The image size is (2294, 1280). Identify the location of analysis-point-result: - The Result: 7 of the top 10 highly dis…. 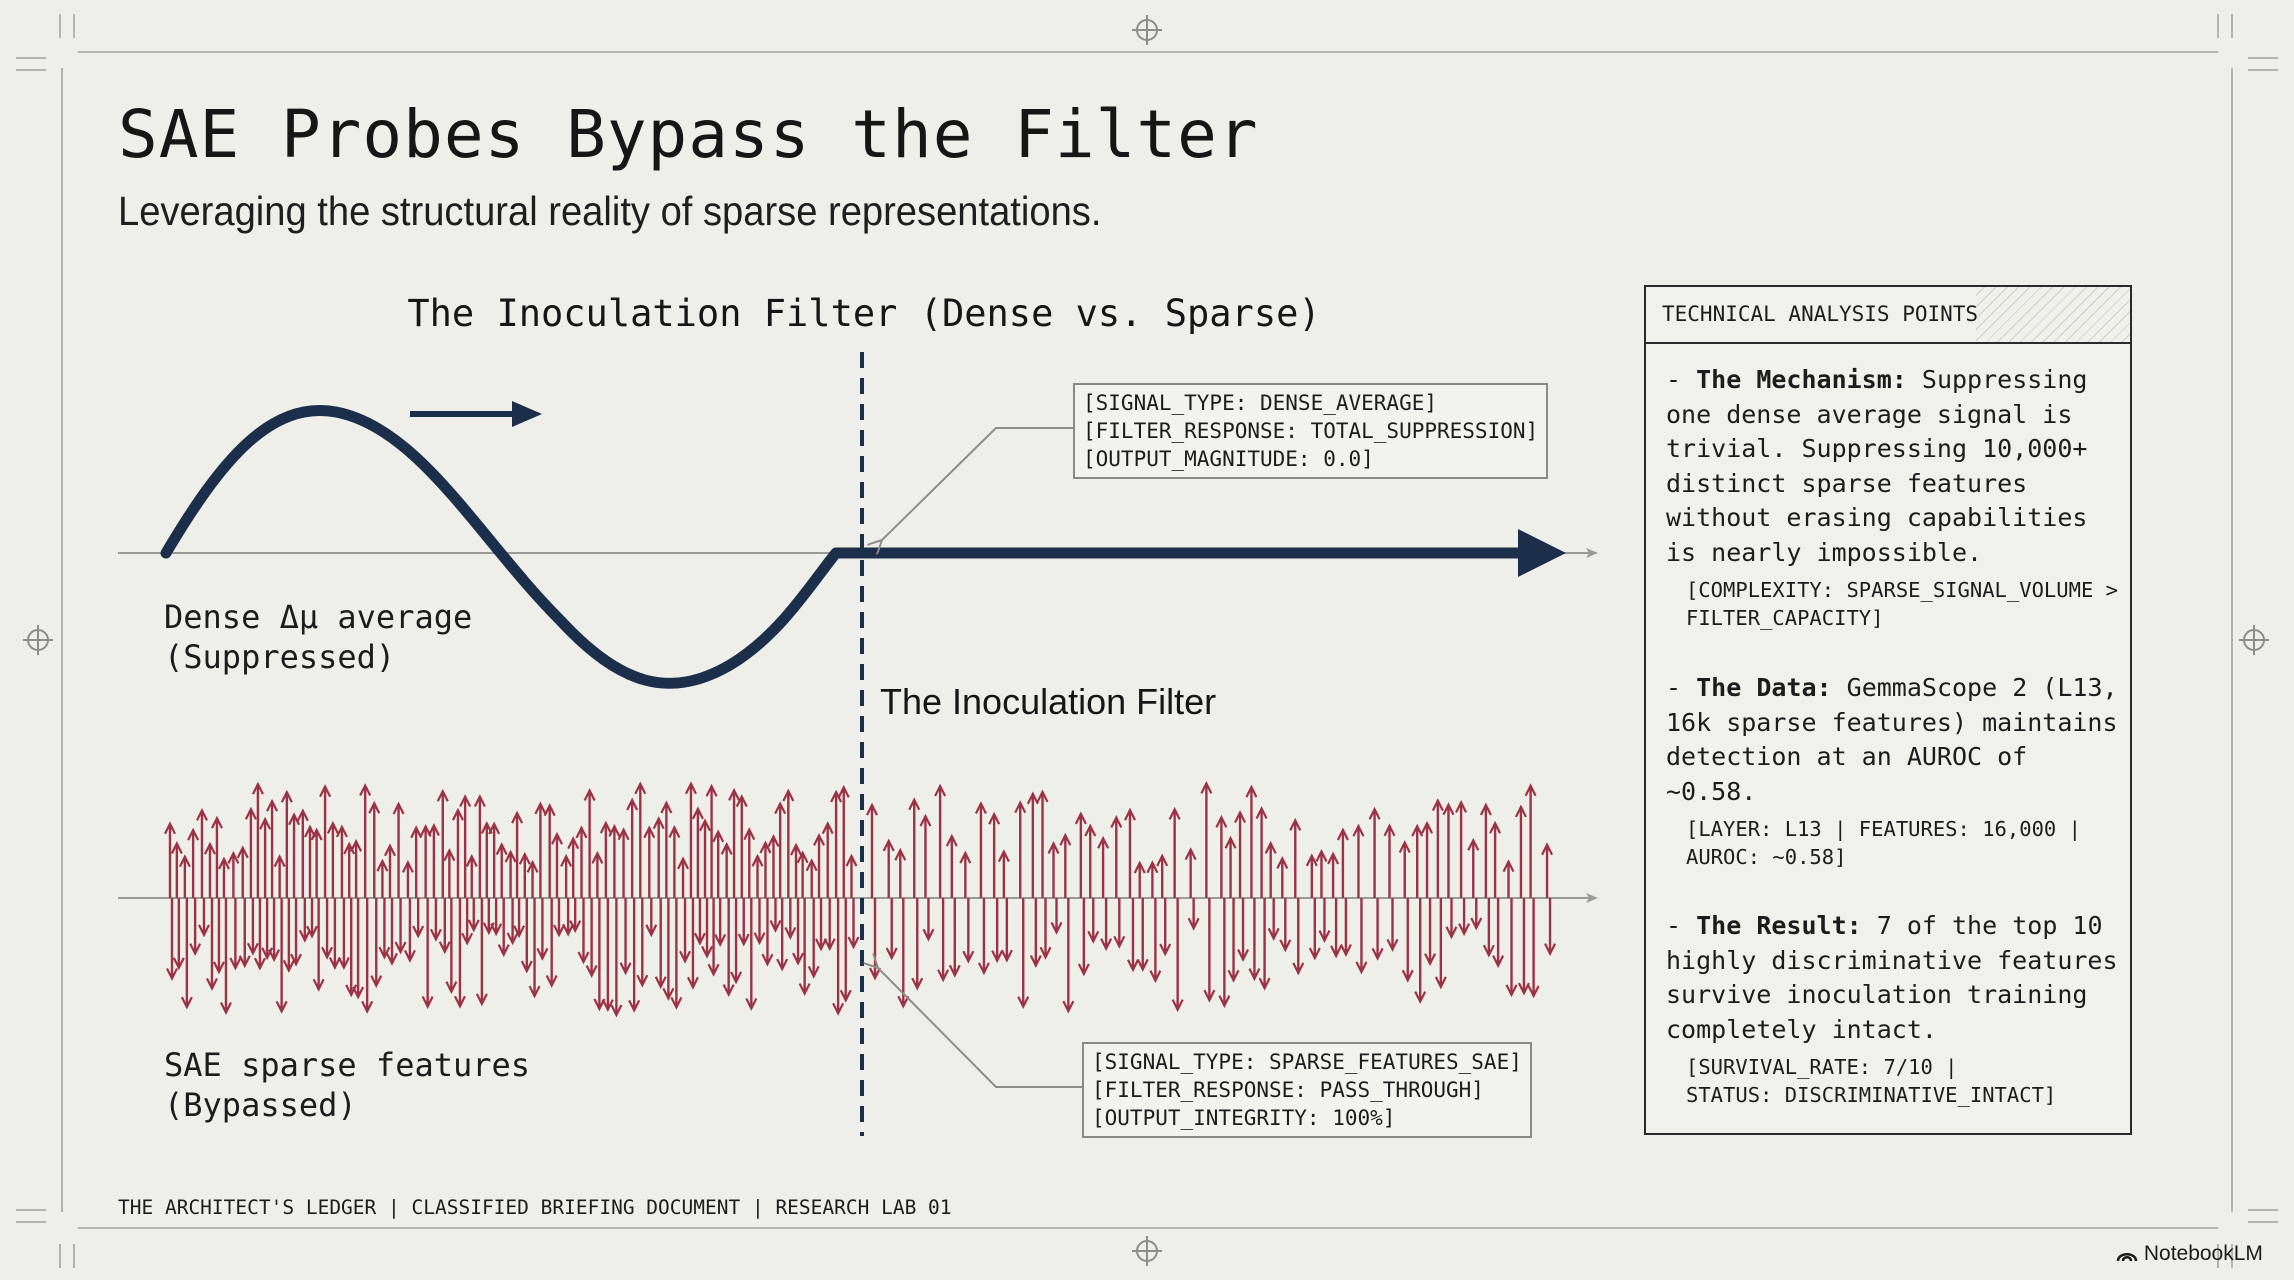
(1896, 1009).